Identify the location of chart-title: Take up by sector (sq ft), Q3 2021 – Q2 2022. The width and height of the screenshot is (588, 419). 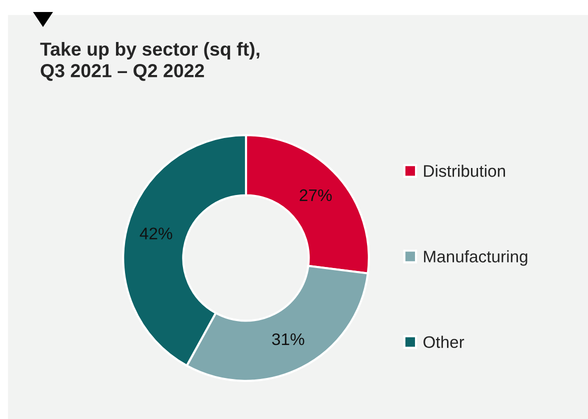
(150, 61).